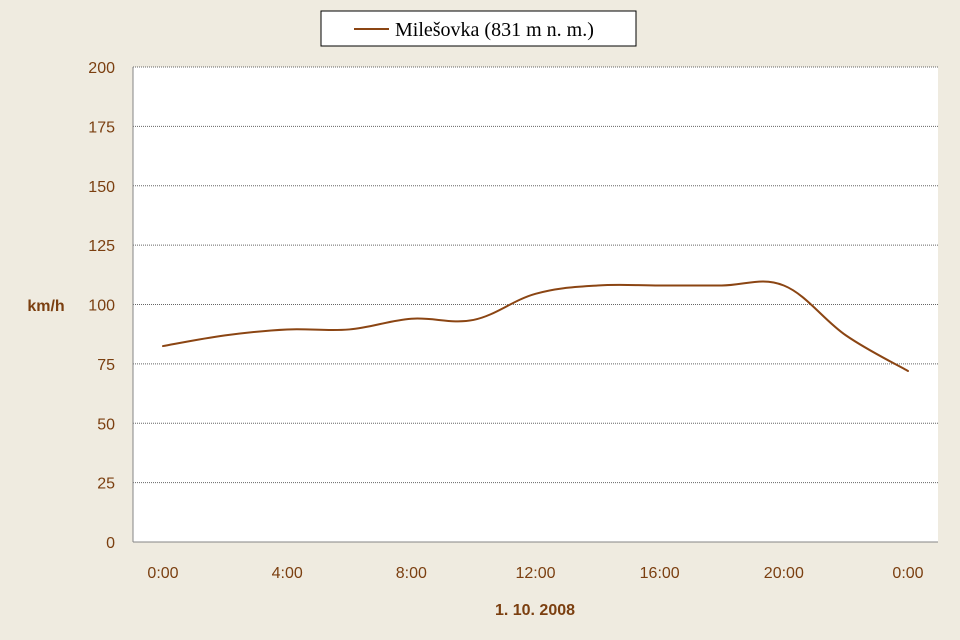 This screenshot has width=960, height=640. Describe the element at coordinates (101, 187) in the screenshot. I see `y-tick-label: 150` at that location.